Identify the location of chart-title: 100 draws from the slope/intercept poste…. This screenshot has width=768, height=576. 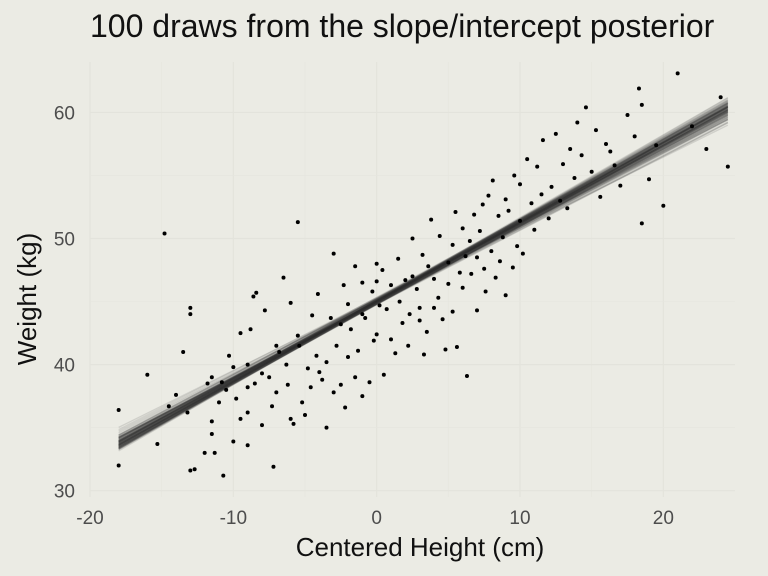
(402, 26).